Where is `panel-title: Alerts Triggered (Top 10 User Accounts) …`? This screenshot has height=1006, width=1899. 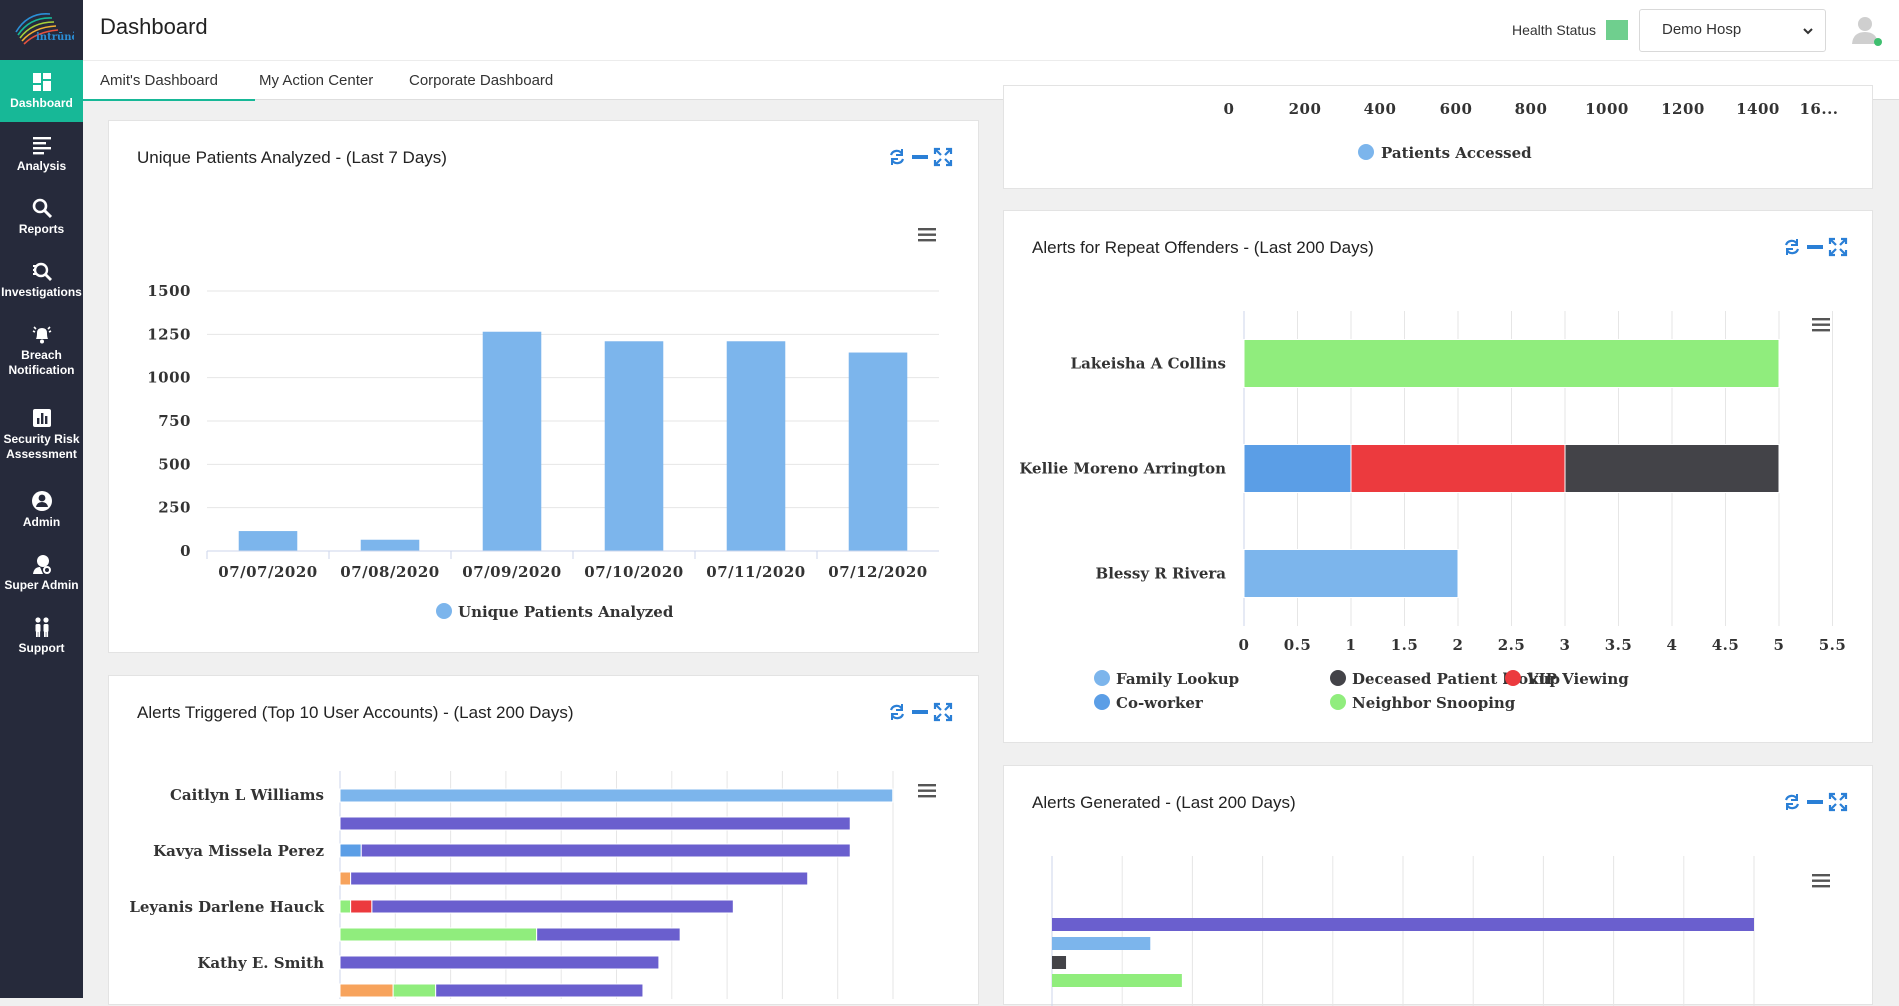 panel-title: Alerts Triggered (Top 10 User Accounts) … is located at coordinates (355, 712).